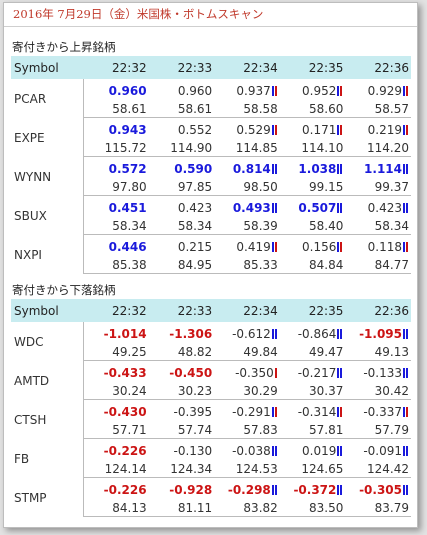  What do you see at coordinates (64, 47) in the screenshot?
I see `section-title-rising: 寄付きから上昇銘柄` at bounding box center [64, 47].